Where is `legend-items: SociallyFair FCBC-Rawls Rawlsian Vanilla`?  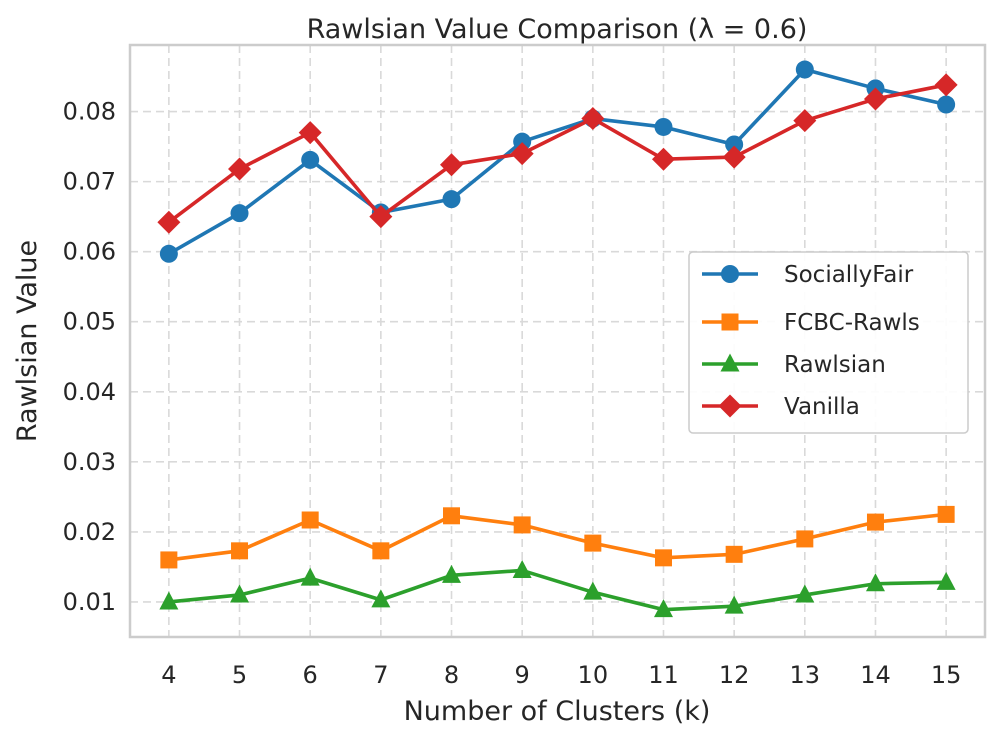 legend-items: SociallyFair FCBC-Rawls Rawlsian Vanilla is located at coordinates (811, 341).